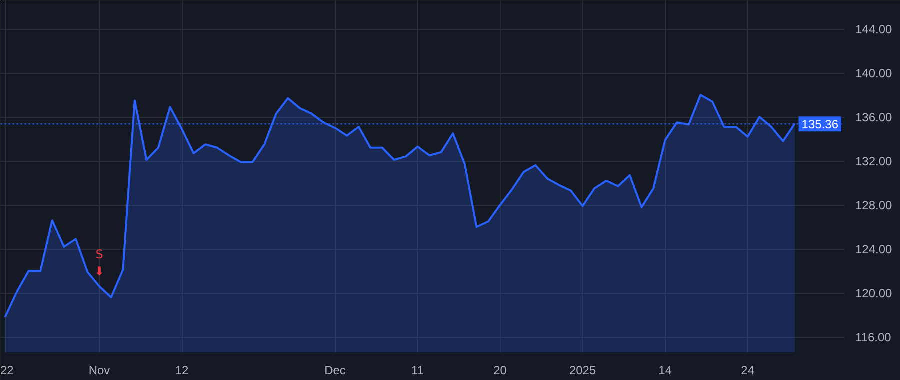 This screenshot has width=900, height=380. What do you see at coordinates (335, 371) in the screenshot?
I see `x-tick-label: Dec` at bounding box center [335, 371].